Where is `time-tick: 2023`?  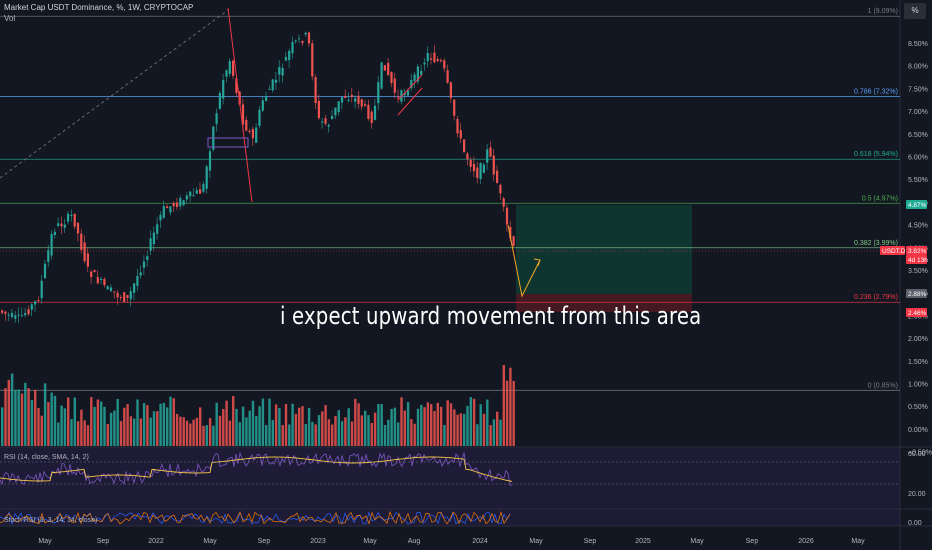 time-tick: 2023 is located at coordinates (318, 541).